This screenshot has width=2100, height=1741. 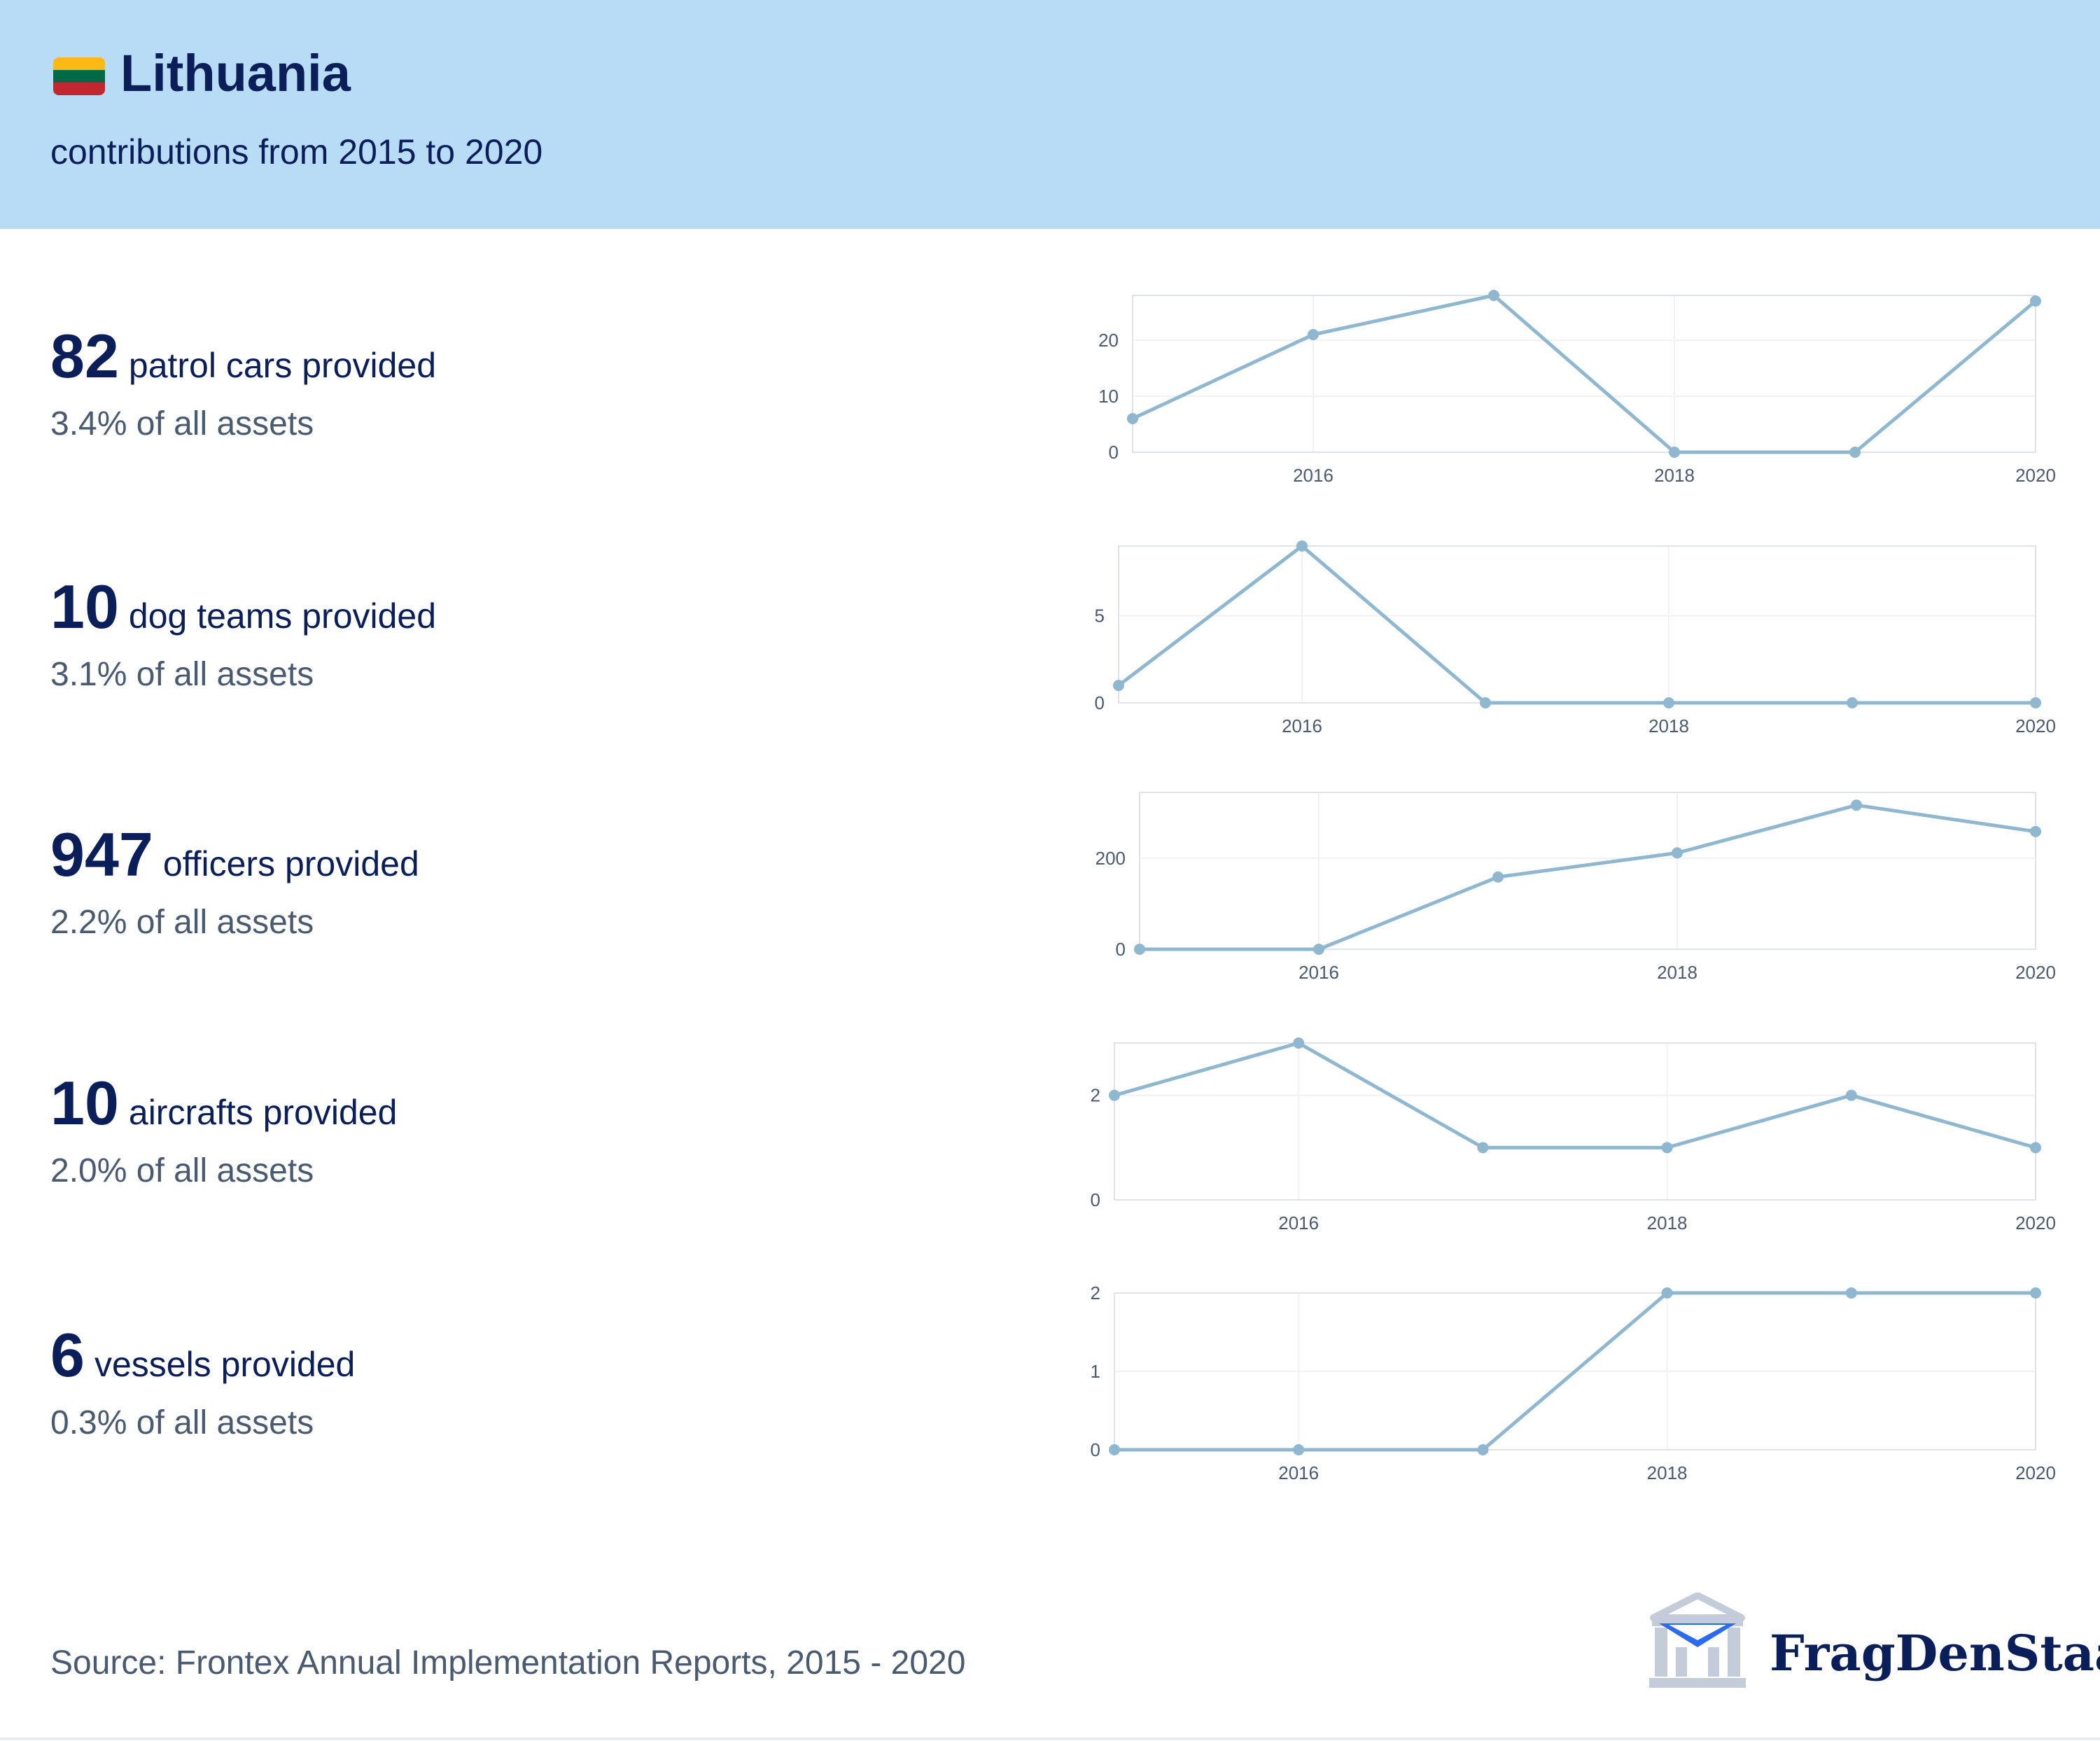 What do you see at coordinates (282, 365) in the screenshot?
I see `stat-label: patrol cars provided` at bounding box center [282, 365].